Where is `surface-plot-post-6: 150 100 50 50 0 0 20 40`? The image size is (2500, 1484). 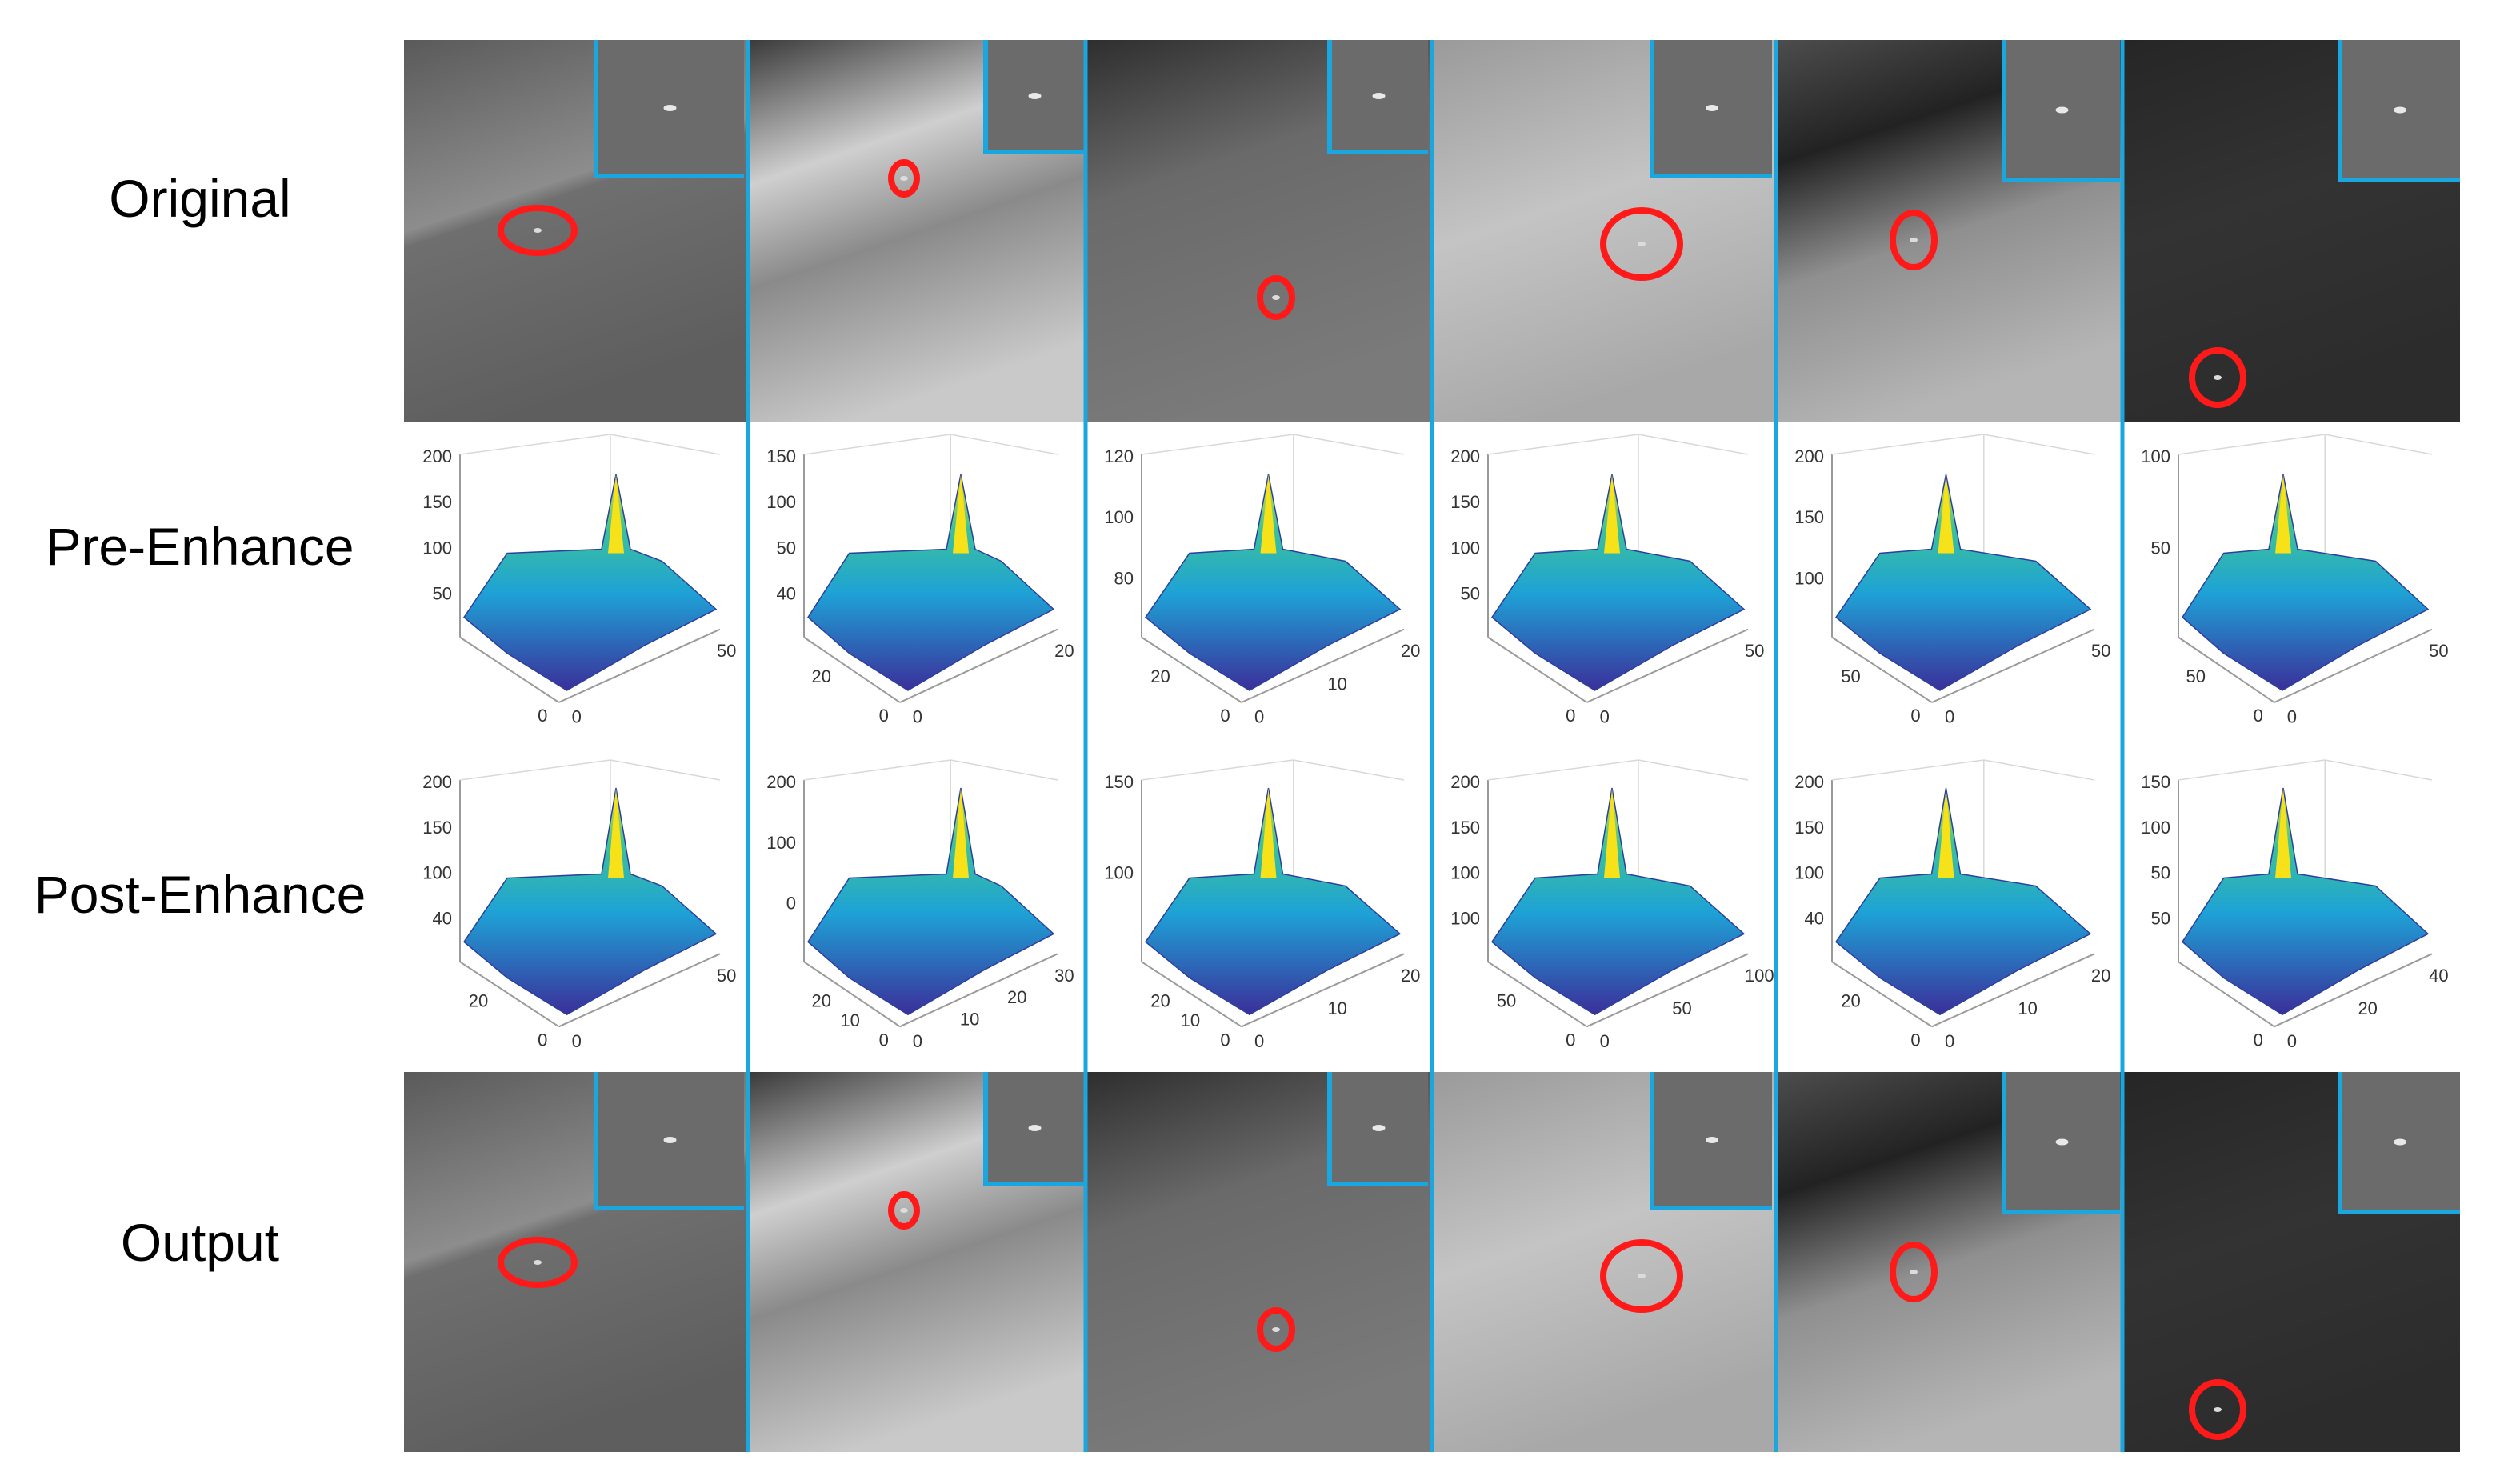 surface-plot-post-6: 150 100 50 50 0 0 20 40 is located at coordinates (2295, 905).